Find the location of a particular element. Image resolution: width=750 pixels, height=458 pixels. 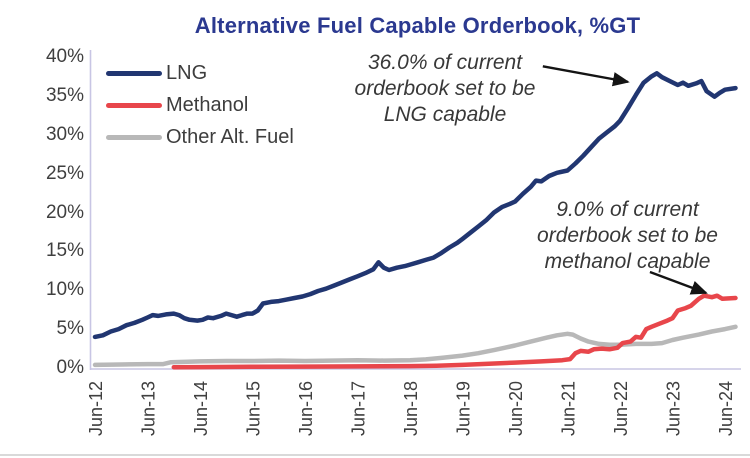

y-tick-label: 10% is located at coordinates (64, 290).